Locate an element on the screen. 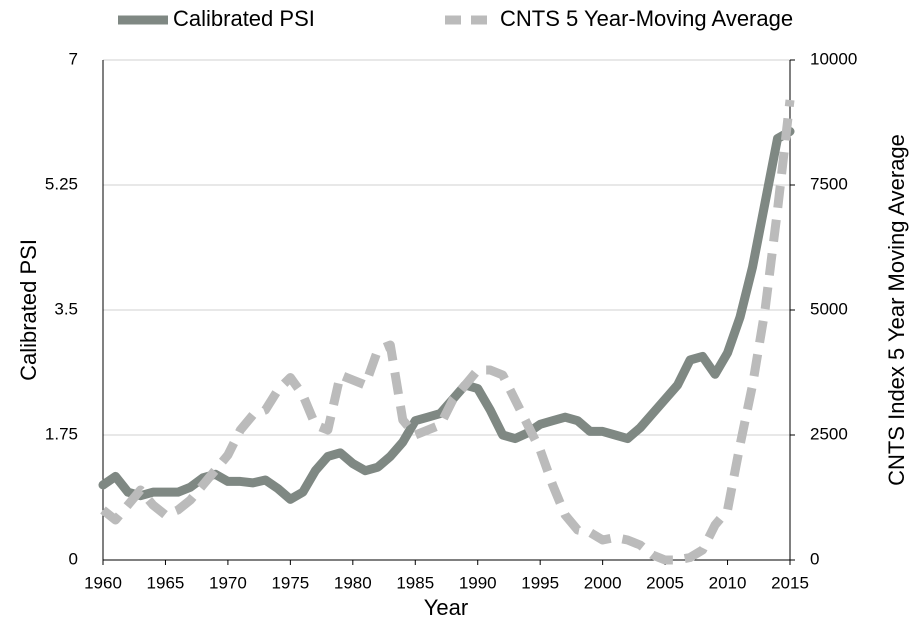 This screenshot has width=914, height=623. y2-axis-label: CNTS Index 5 Year Moving Average is located at coordinates (896, 310).